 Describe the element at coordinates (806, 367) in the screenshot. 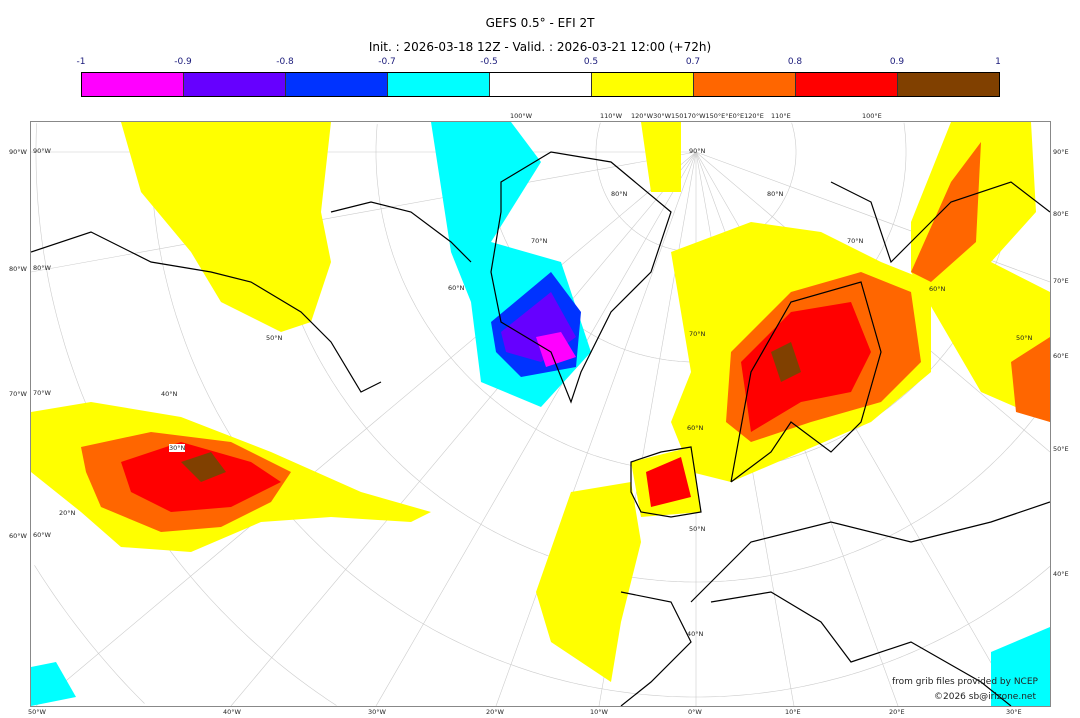

I see `efi-region-red-scandinavia` at that location.